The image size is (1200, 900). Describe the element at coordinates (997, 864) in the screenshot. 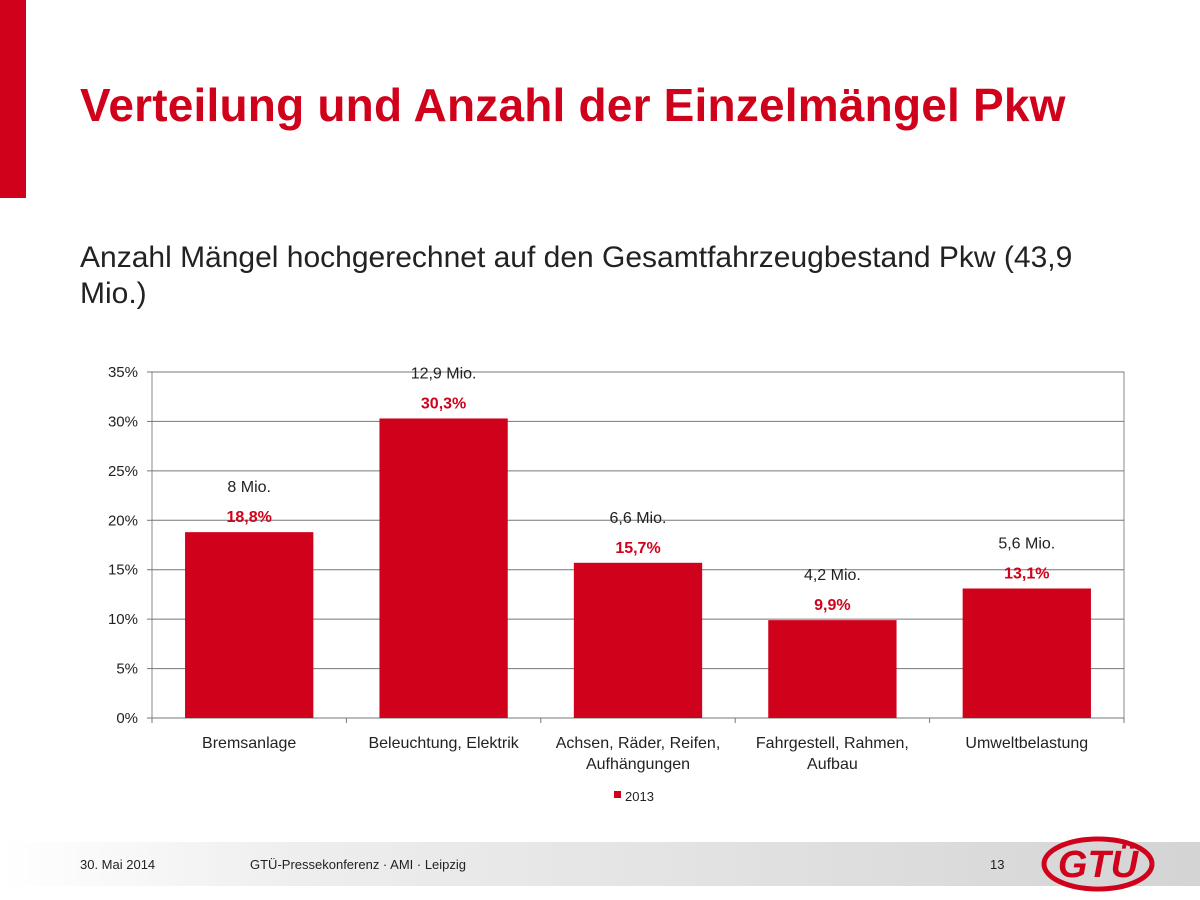

I see `page-number: 13` at that location.